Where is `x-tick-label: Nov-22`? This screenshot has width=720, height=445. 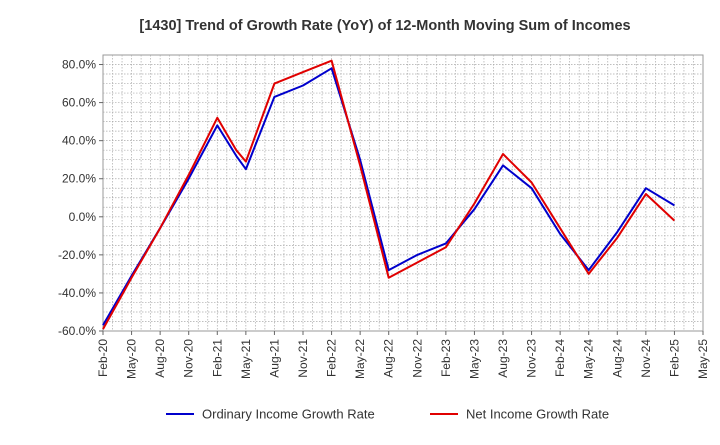 x-tick-label: Nov-22 is located at coordinates (417, 358).